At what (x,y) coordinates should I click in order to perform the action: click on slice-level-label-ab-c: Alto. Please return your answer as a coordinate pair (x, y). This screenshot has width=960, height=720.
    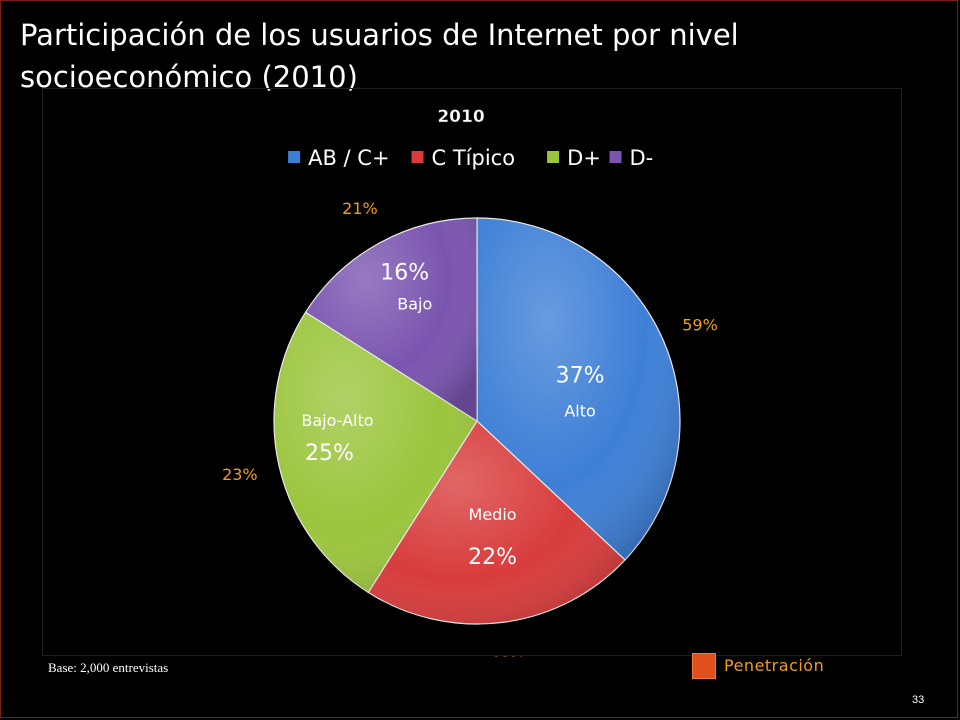
    Looking at the image, I should click on (579, 411).